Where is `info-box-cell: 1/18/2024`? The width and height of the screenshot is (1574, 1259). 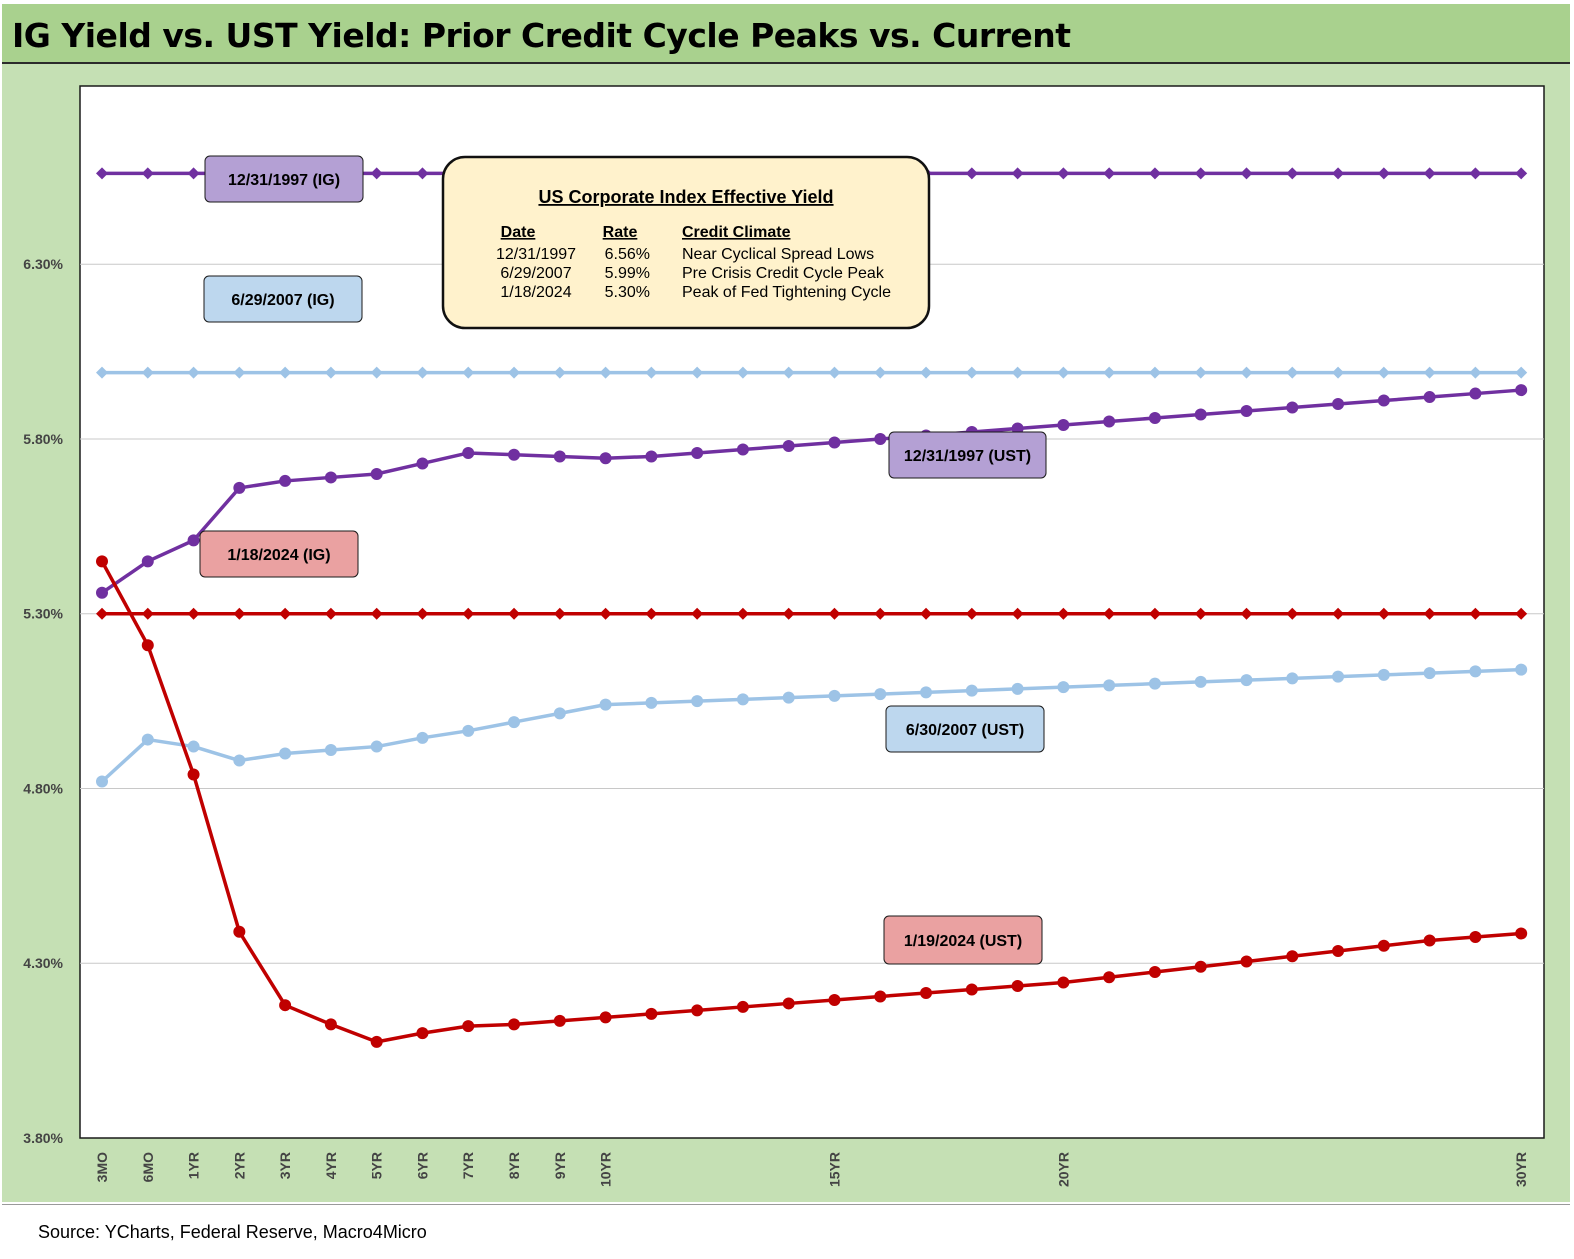 info-box-cell: 1/18/2024 is located at coordinates (535, 292).